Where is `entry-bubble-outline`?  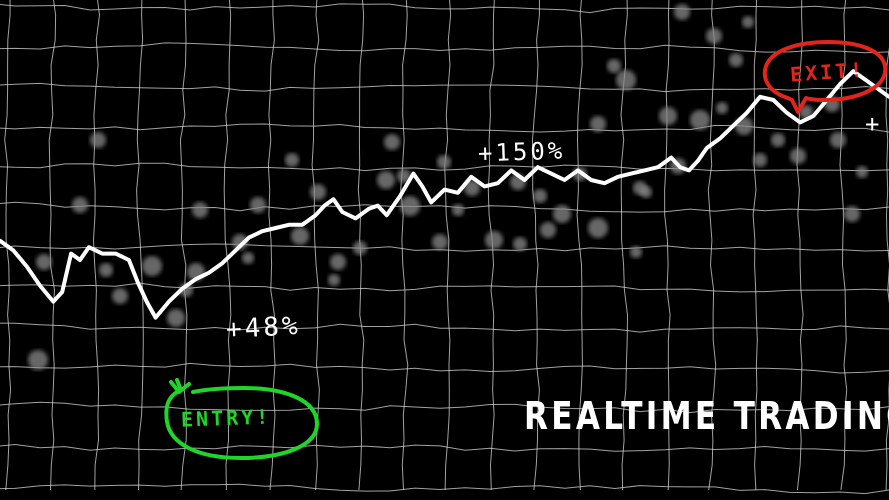
entry-bubble-outline is located at coordinates (241, 419).